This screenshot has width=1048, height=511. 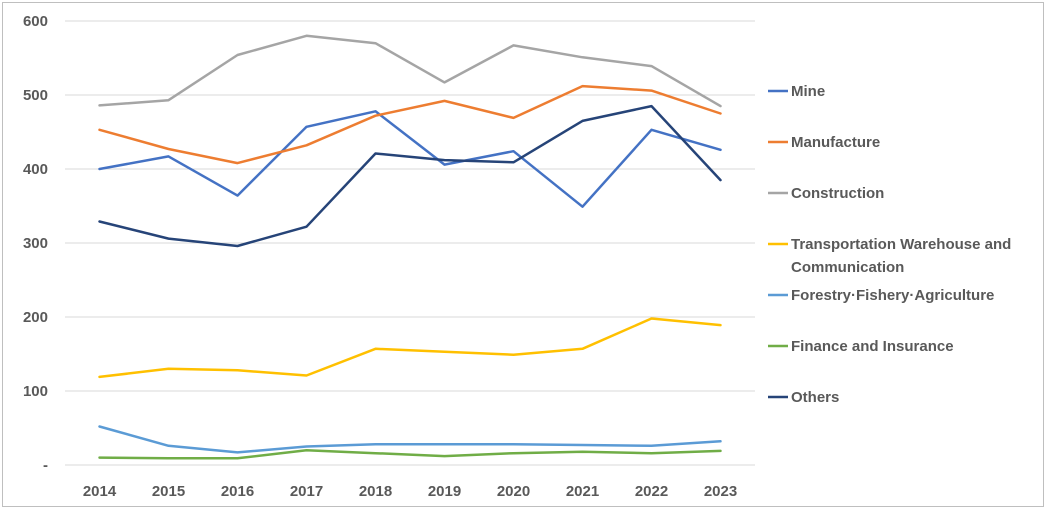 I want to click on legend-label: Forestry·Fishery·Agriculture, so click(x=892, y=295).